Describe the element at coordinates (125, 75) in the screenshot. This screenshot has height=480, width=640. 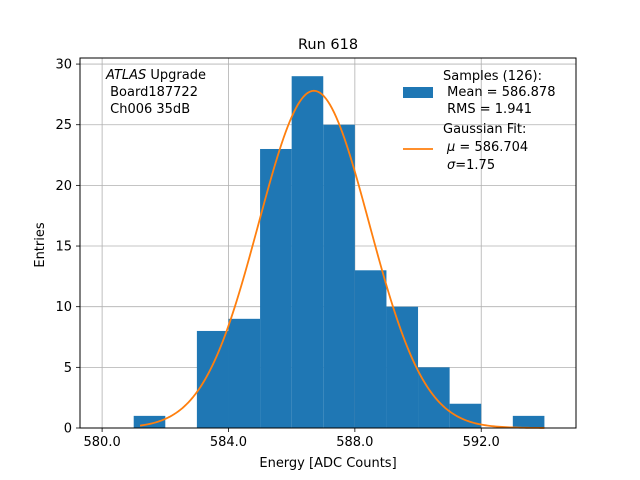
I see `atlas-label: ATLAS` at that location.